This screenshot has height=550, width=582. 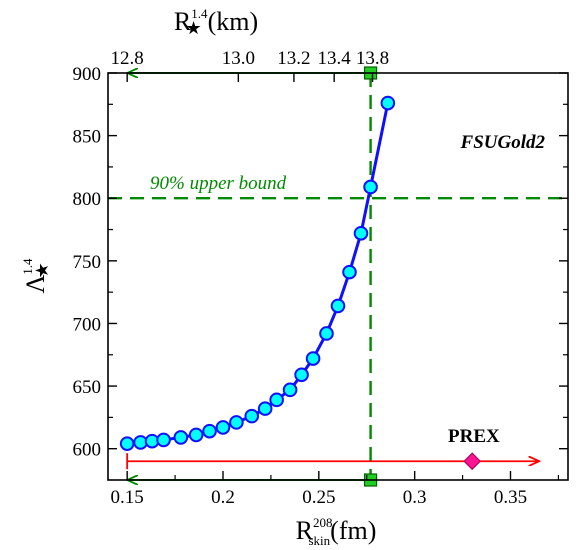 I want to click on x-axis-title: R208 skin(fm), so click(x=336, y=531).